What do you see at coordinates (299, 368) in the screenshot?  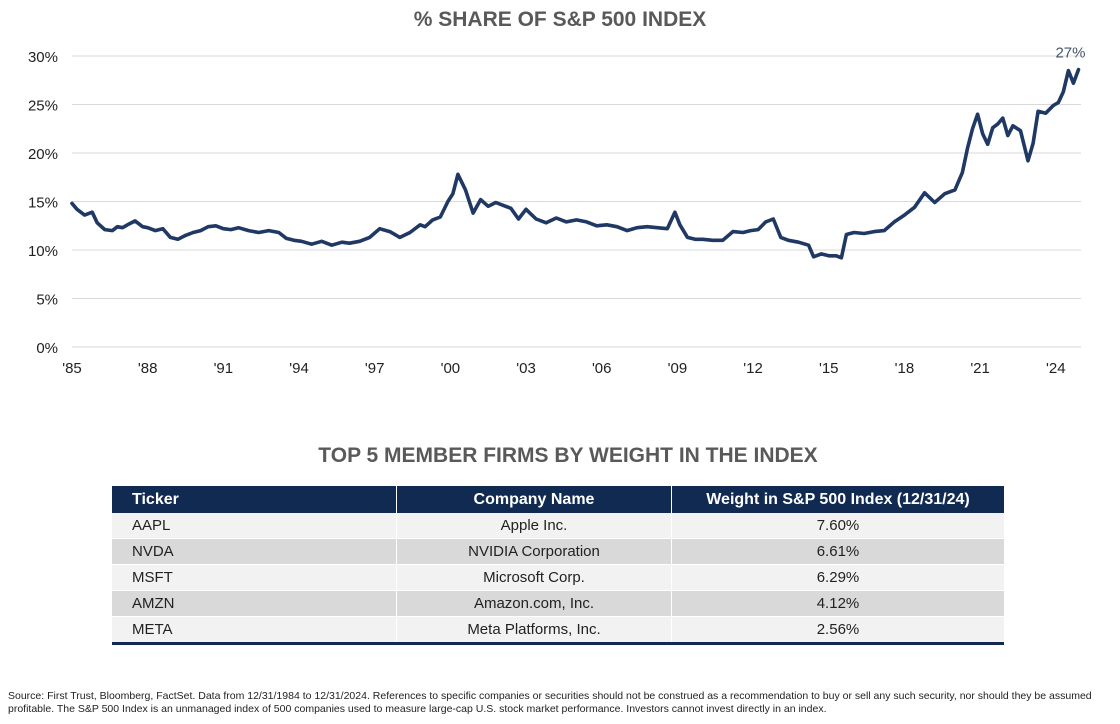 I see `x-tick-label: '94` at bounding box center [299, 368].